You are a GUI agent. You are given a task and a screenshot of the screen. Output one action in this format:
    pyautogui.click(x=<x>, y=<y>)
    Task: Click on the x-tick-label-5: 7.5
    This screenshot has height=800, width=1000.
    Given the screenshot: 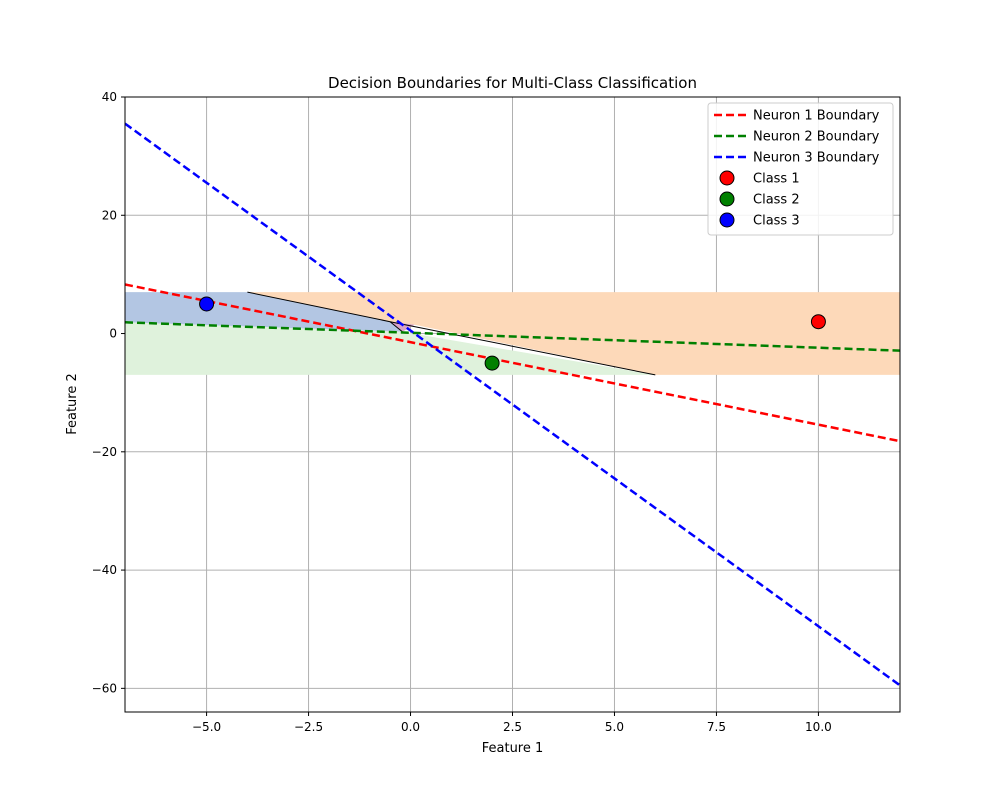 What is the action you would take?
    pyautogui.click(x=716, y=727)
    